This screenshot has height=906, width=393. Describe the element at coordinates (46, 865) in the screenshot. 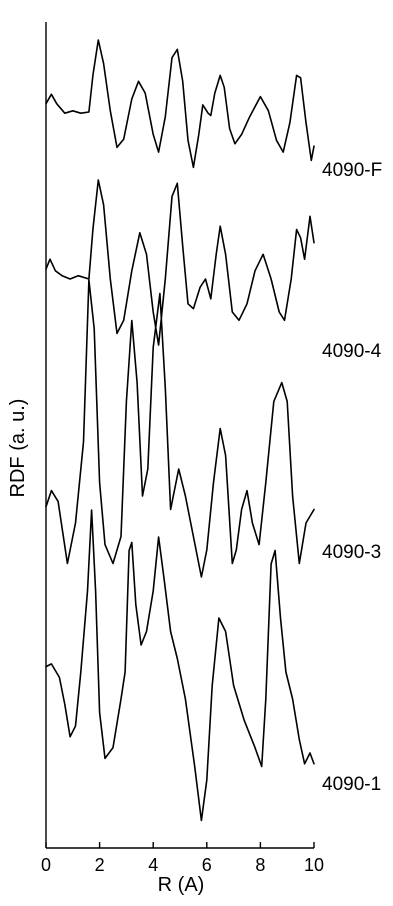

I see `x-tick-label: 0` at that location.